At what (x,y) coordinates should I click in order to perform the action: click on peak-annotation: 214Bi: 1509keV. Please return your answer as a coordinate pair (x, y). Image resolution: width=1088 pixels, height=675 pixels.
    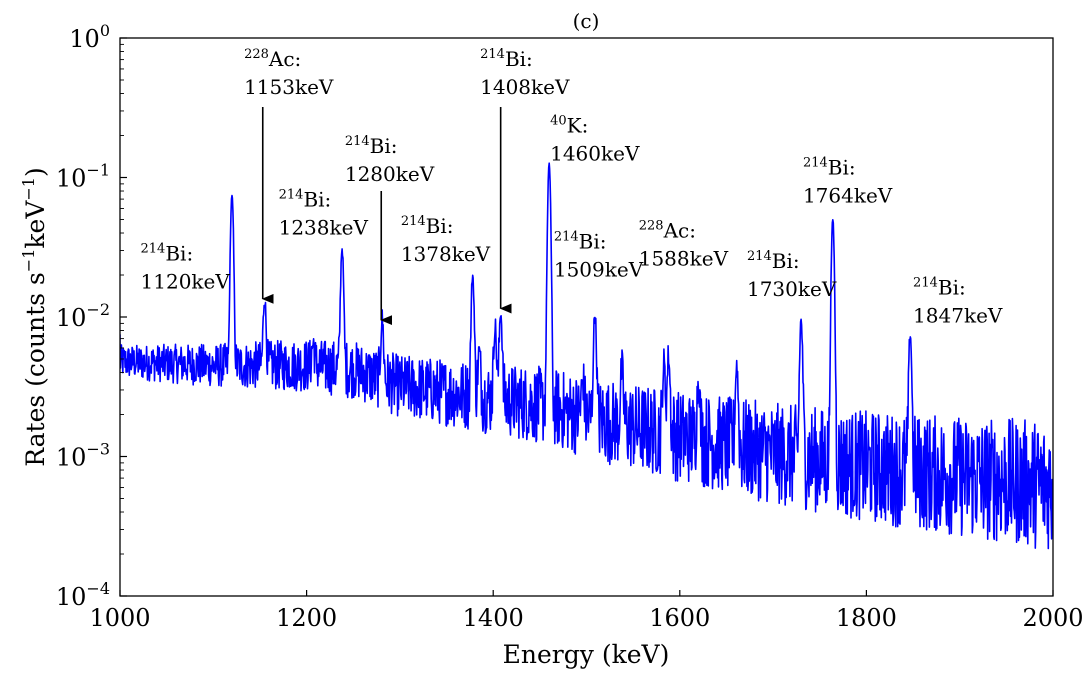
    Looking at the image, I should click on (599, 255).